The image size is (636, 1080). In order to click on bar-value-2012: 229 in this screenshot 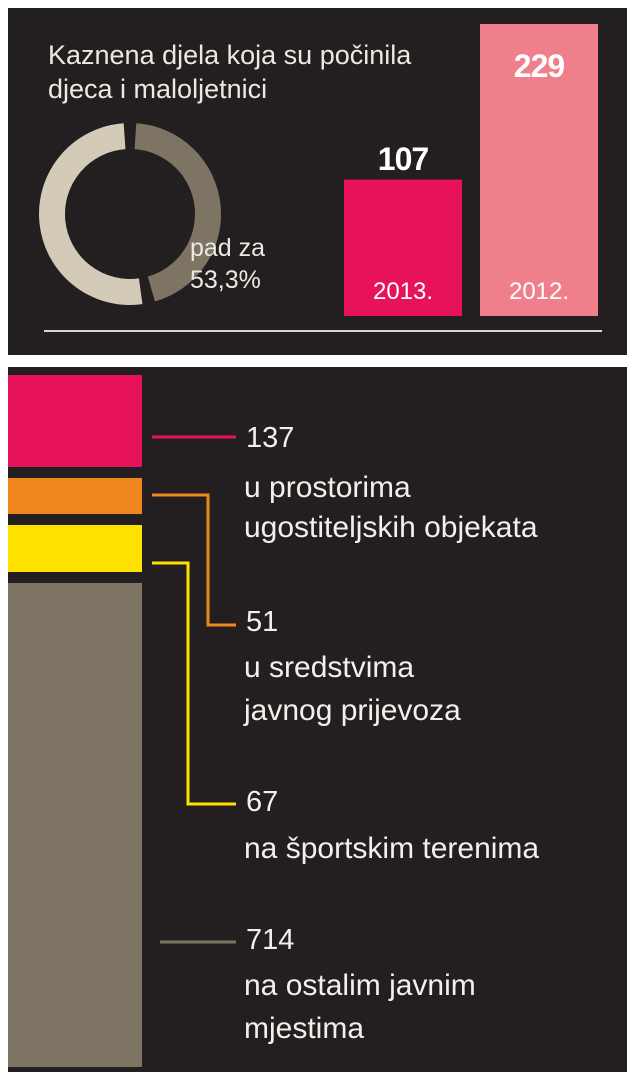, I will do `click(539, 66)`.